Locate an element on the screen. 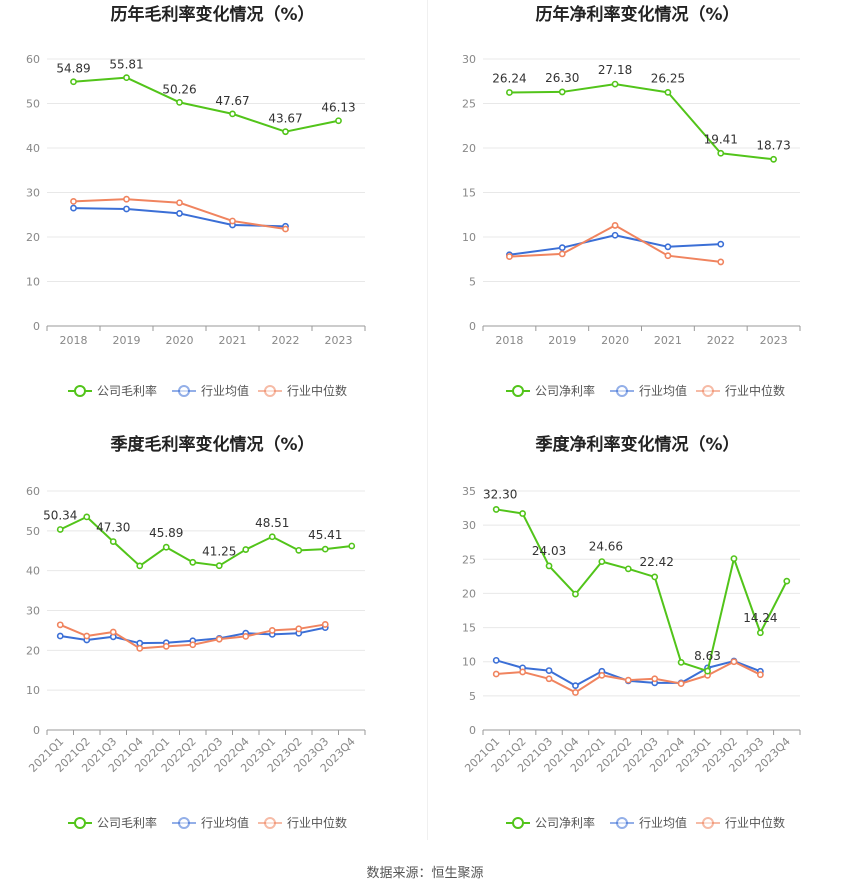 The image size is (850, 891). data-label: 24.03 is located at coordinates (549, 551).